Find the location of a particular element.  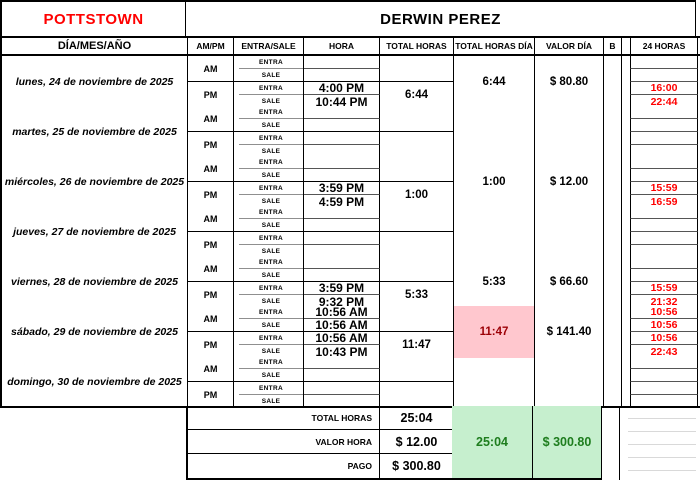

day-date-cell: lunes, 24 de noviembre de 2025 is located at coordinates (95, 82).